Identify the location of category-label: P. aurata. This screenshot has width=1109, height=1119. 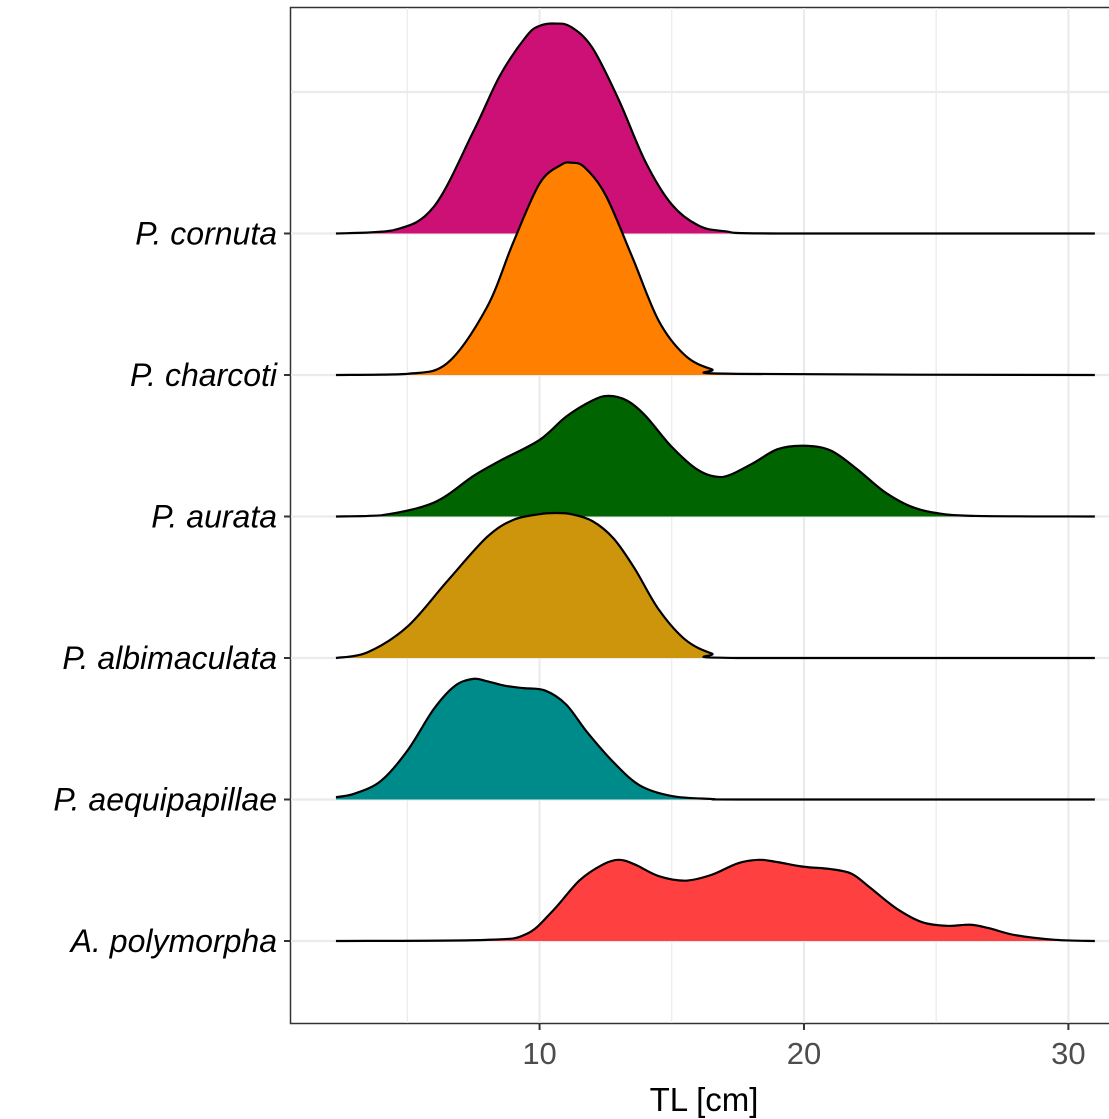
(214, 517).